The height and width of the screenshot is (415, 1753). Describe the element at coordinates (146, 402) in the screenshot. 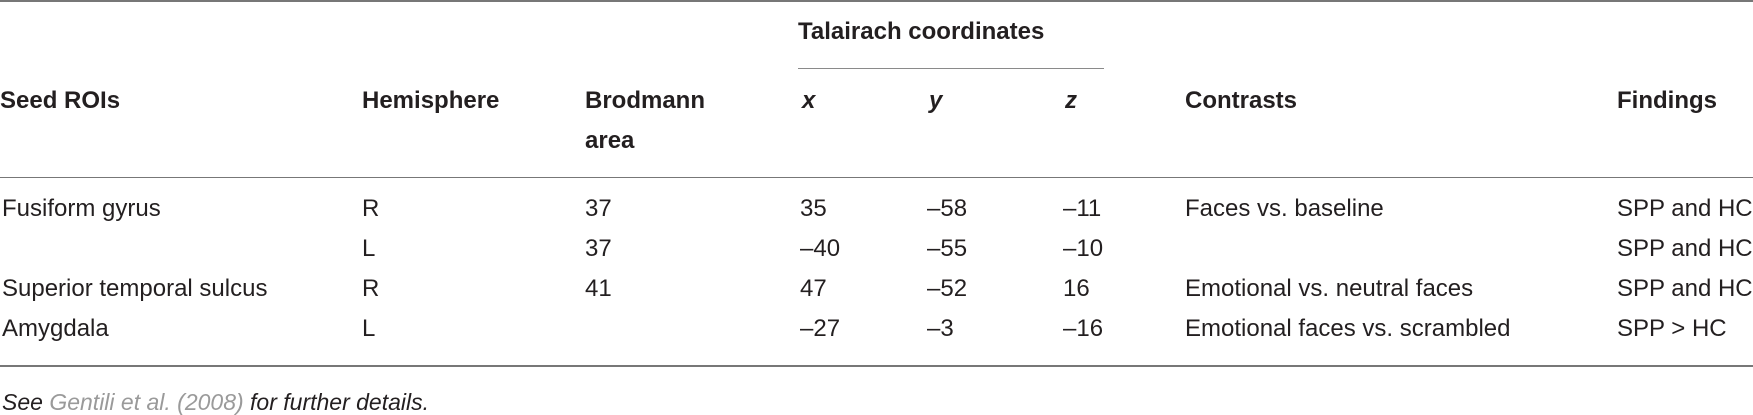

I see `reference-link: Gentili et al. (2008)` at that location.